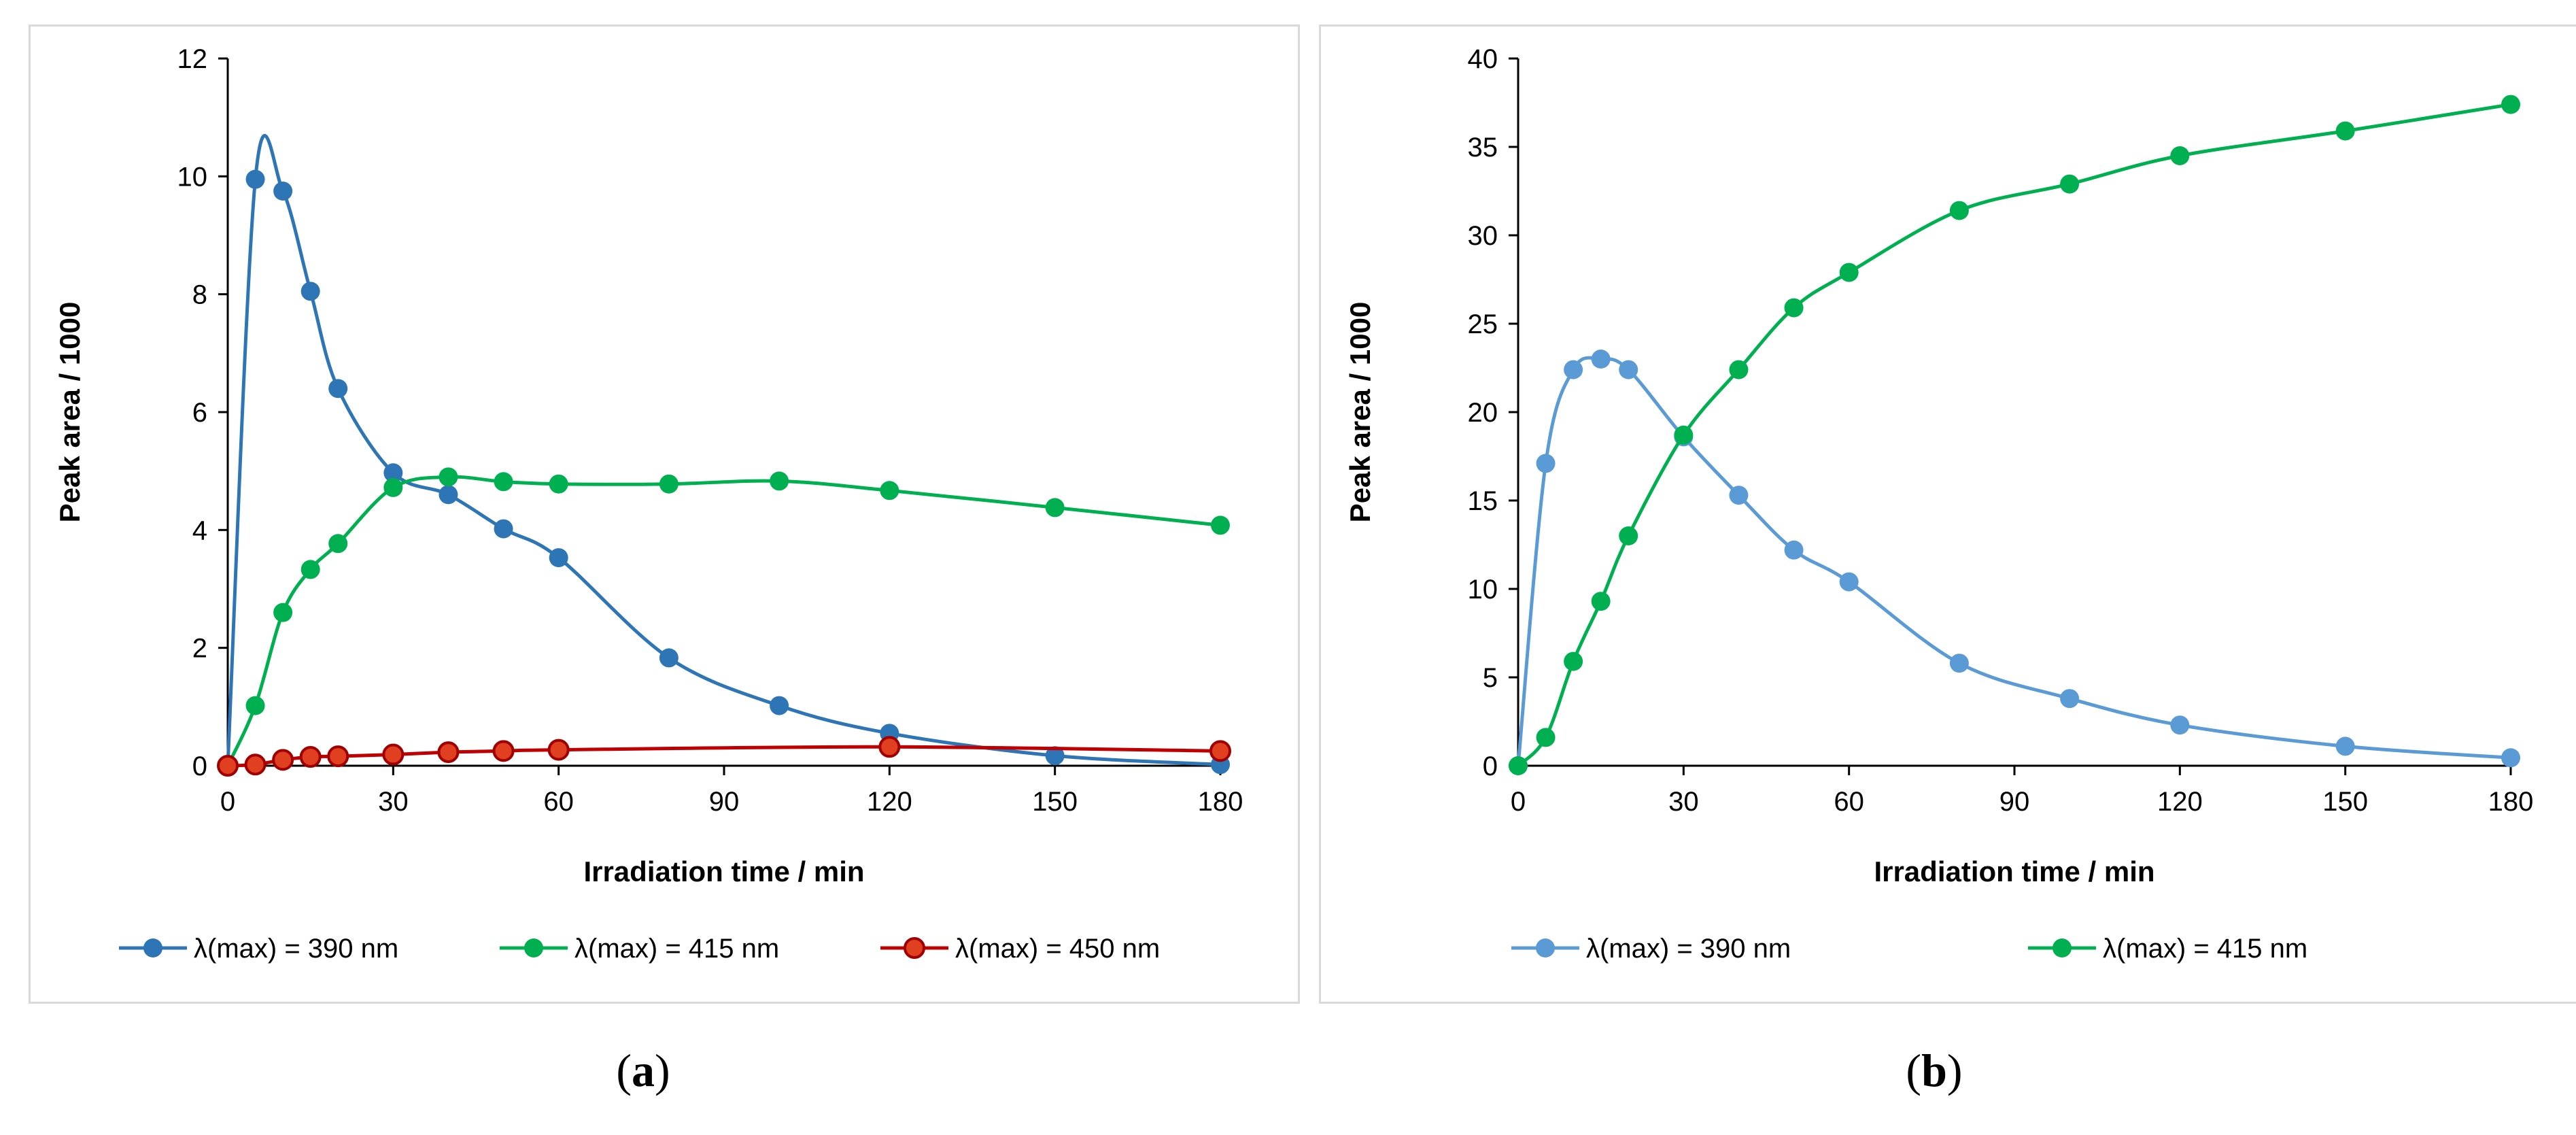 This screenshot has width=2576, height=1135. I want to click on chart-b-y-tick-label: 5, so click(1490, 678).